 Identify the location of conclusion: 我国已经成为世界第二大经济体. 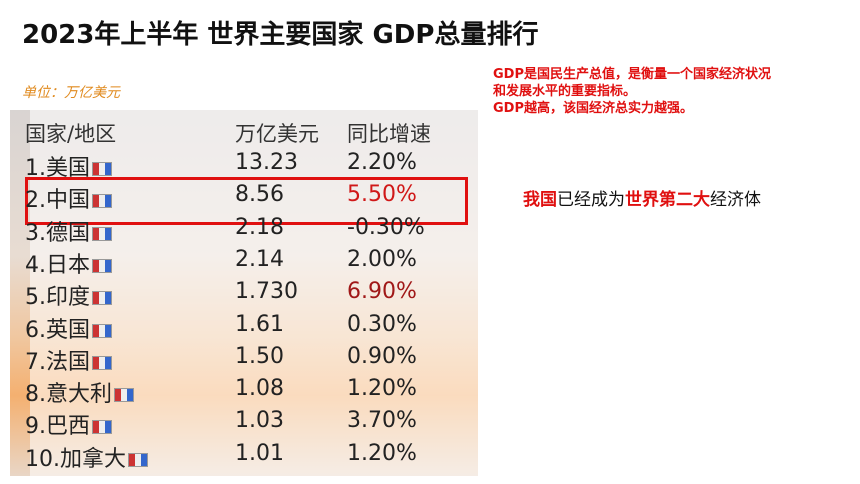
(642, 197).